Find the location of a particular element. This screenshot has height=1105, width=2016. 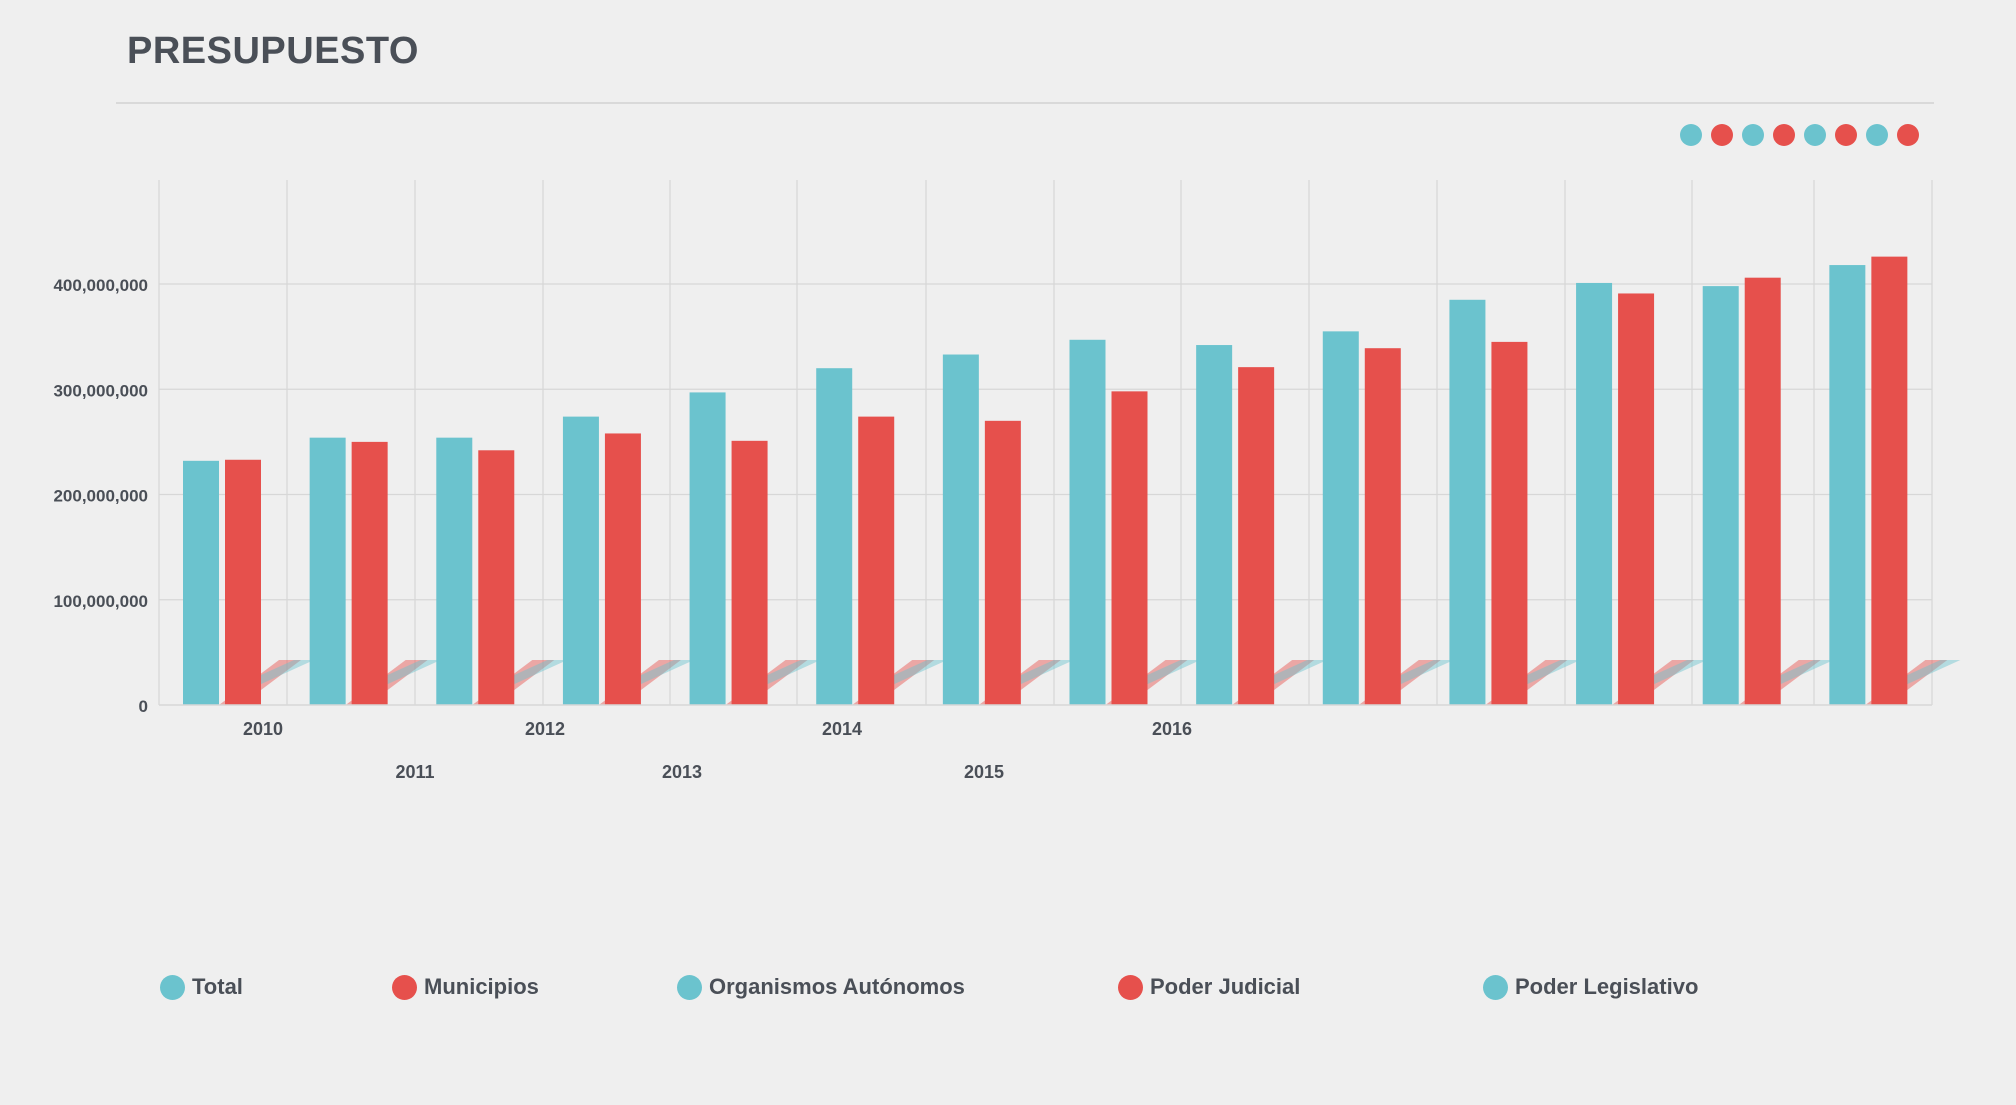

x-tick-label: 2013 is located at coordinates (682, 772).